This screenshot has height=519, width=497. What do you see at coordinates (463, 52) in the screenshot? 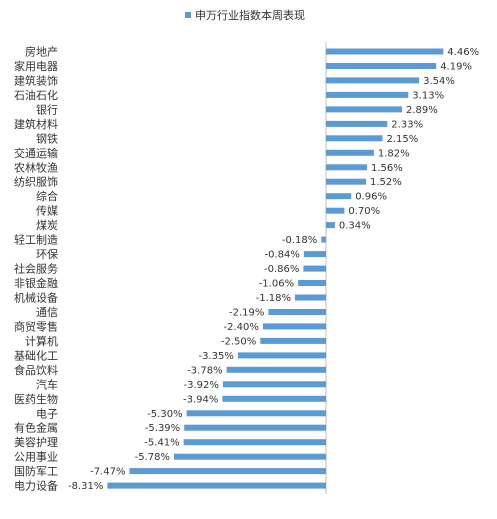
I see `value-label-0: 4.46%` at bounding box center [463, 52].